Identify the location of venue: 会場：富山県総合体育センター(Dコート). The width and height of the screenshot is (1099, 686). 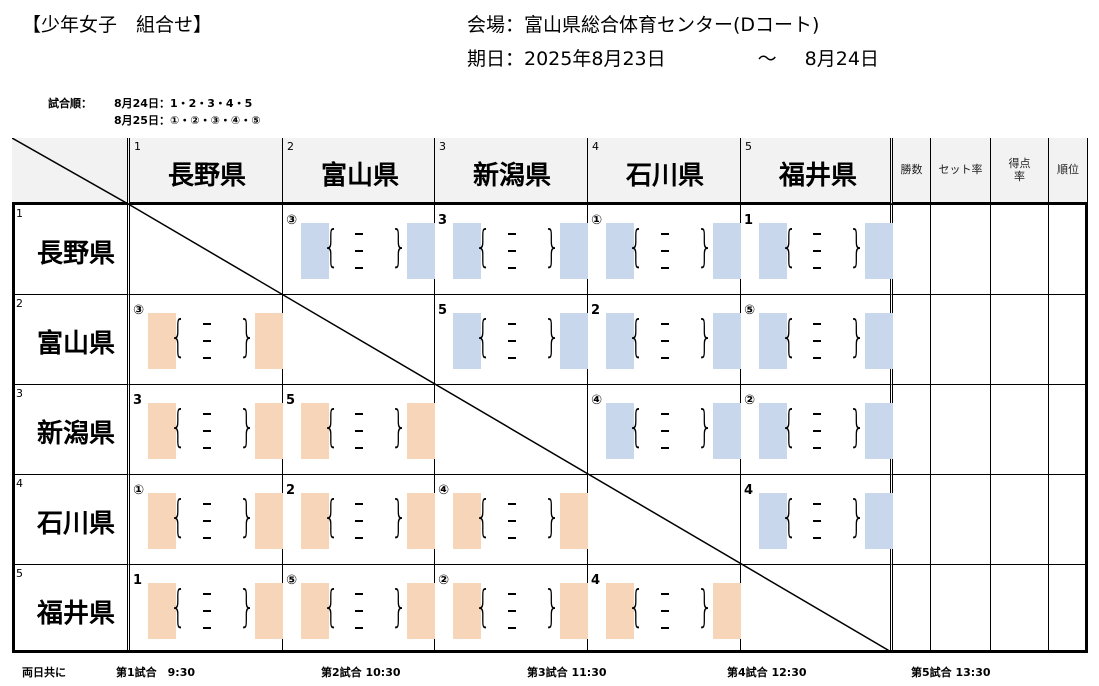
(643, 25).